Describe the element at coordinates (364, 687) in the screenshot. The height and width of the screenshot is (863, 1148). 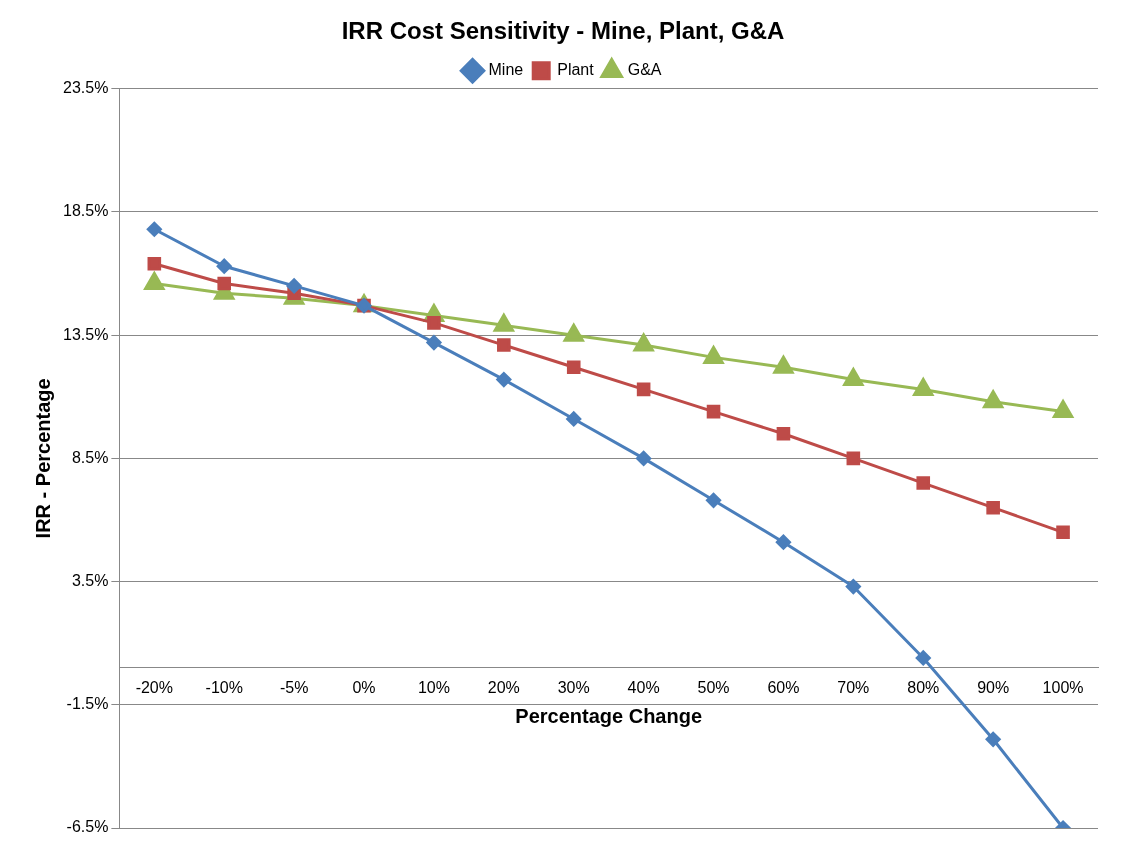
I see `x-tick-label: 0%` at that location.